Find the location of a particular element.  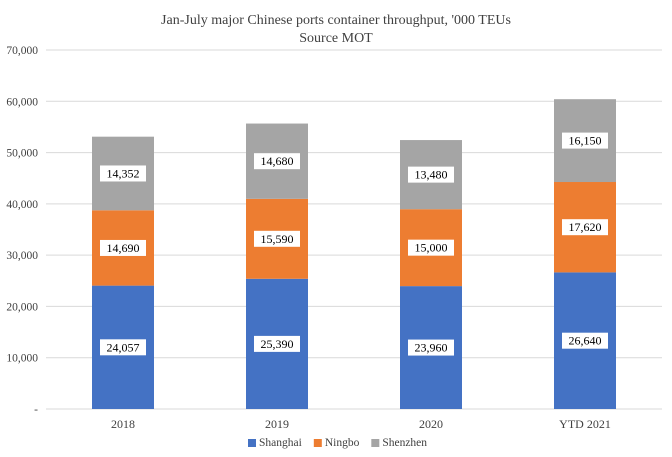

chart-subtitle: Source MOT is located at coordinates (336, 38).